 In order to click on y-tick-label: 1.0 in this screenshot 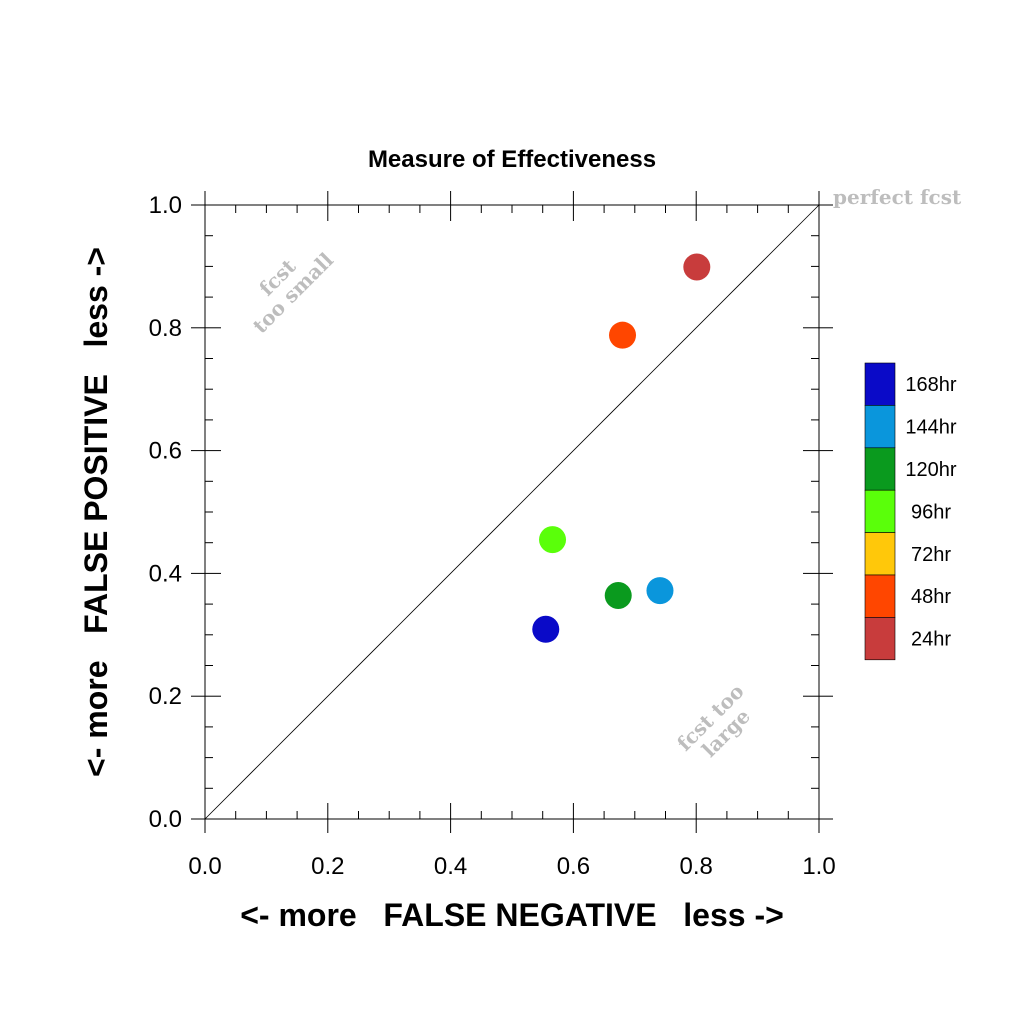, I will do `click(165, 205)`.